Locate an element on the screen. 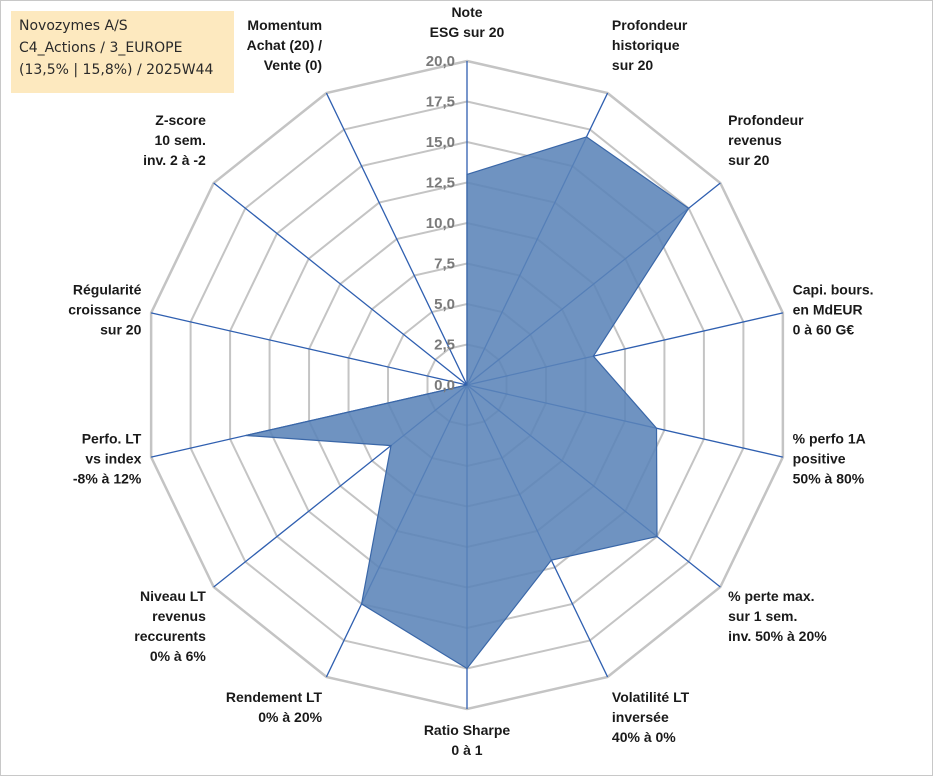  axis-label: Capi. bours. is located at coordinates (833, 290).